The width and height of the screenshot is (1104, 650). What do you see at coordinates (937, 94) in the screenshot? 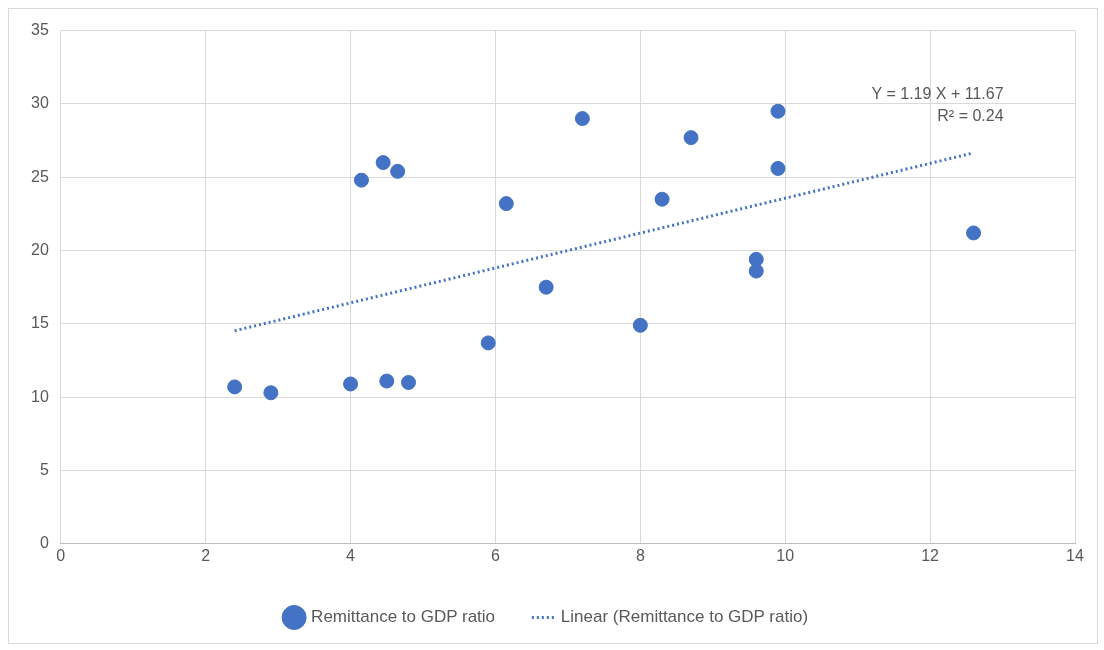
I see `annotation: Y = 1.19 X + 11.67` at bounding box center [937, 94].